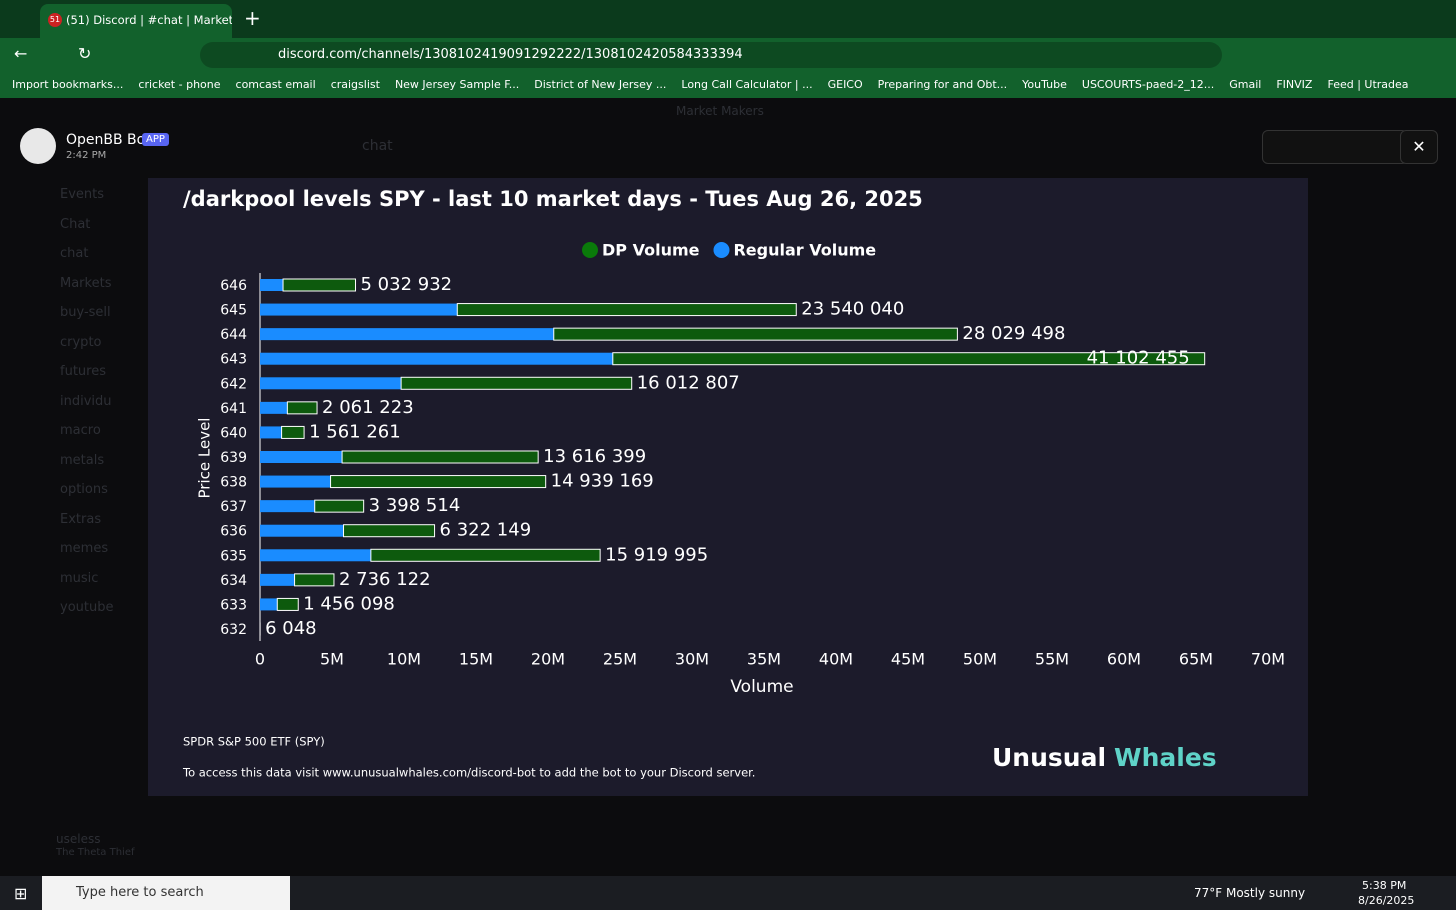  I want to click on search-box: Type here to search, so click(166, 893).